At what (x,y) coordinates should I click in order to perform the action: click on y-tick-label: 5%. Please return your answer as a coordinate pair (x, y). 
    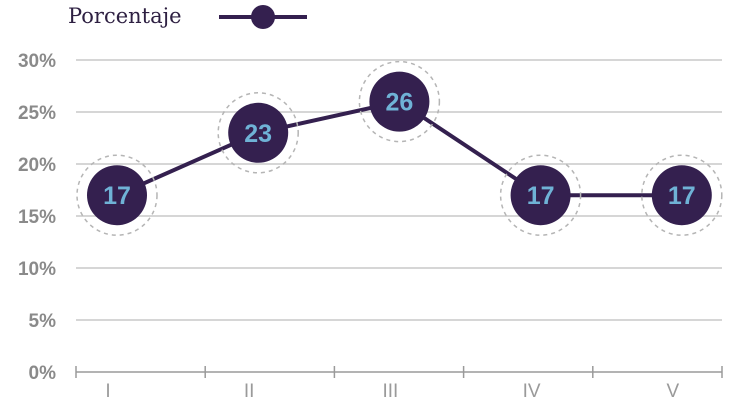
    Looking at the image, I should click on (43, 321).